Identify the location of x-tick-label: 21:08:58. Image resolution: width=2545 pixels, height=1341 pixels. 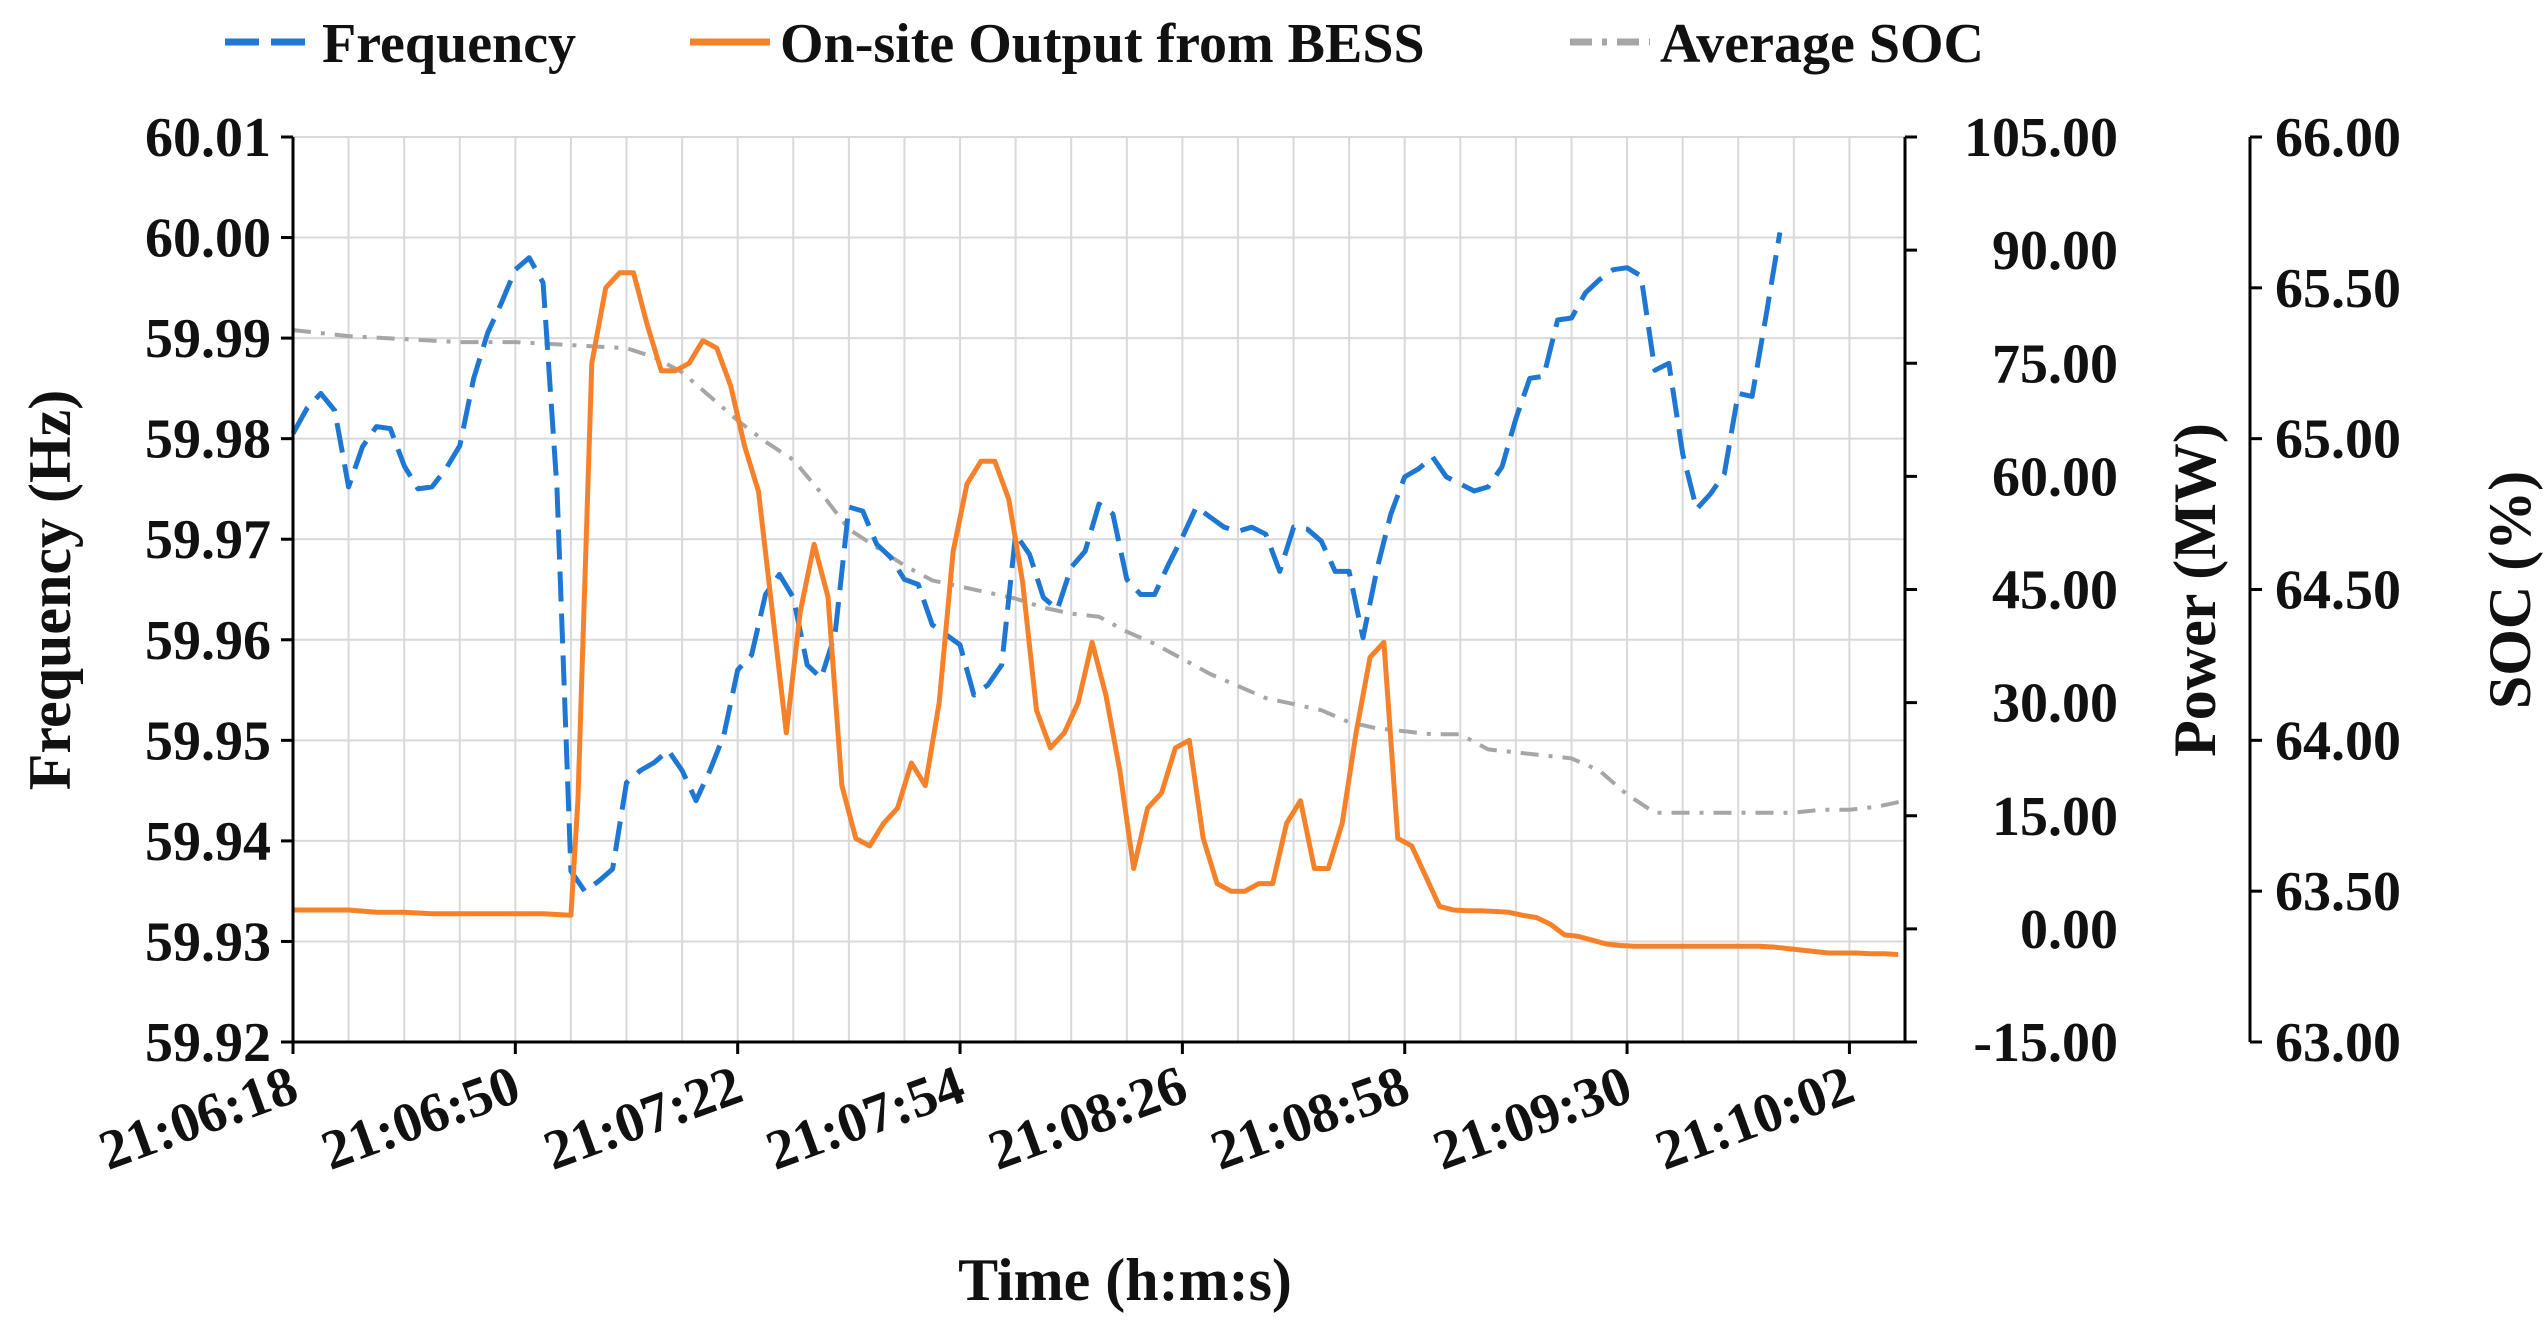
(1310, 1118).